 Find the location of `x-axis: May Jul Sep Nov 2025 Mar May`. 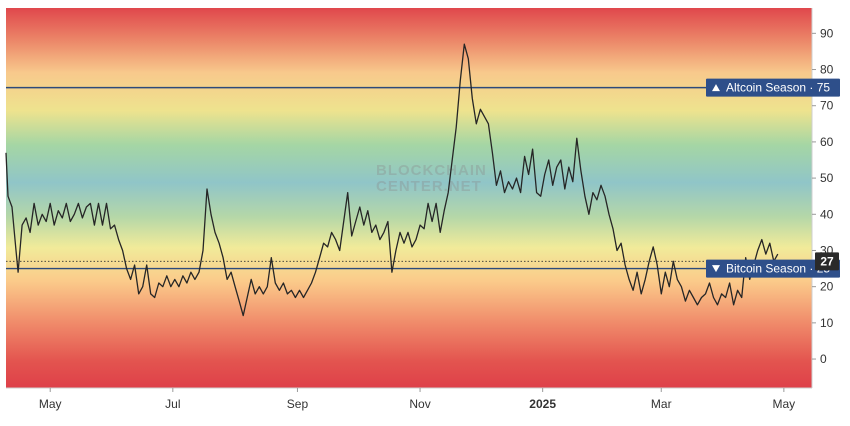

x-axis: May Jul Sep Nov 2025 Mar May is located at coordinates (417, 399).